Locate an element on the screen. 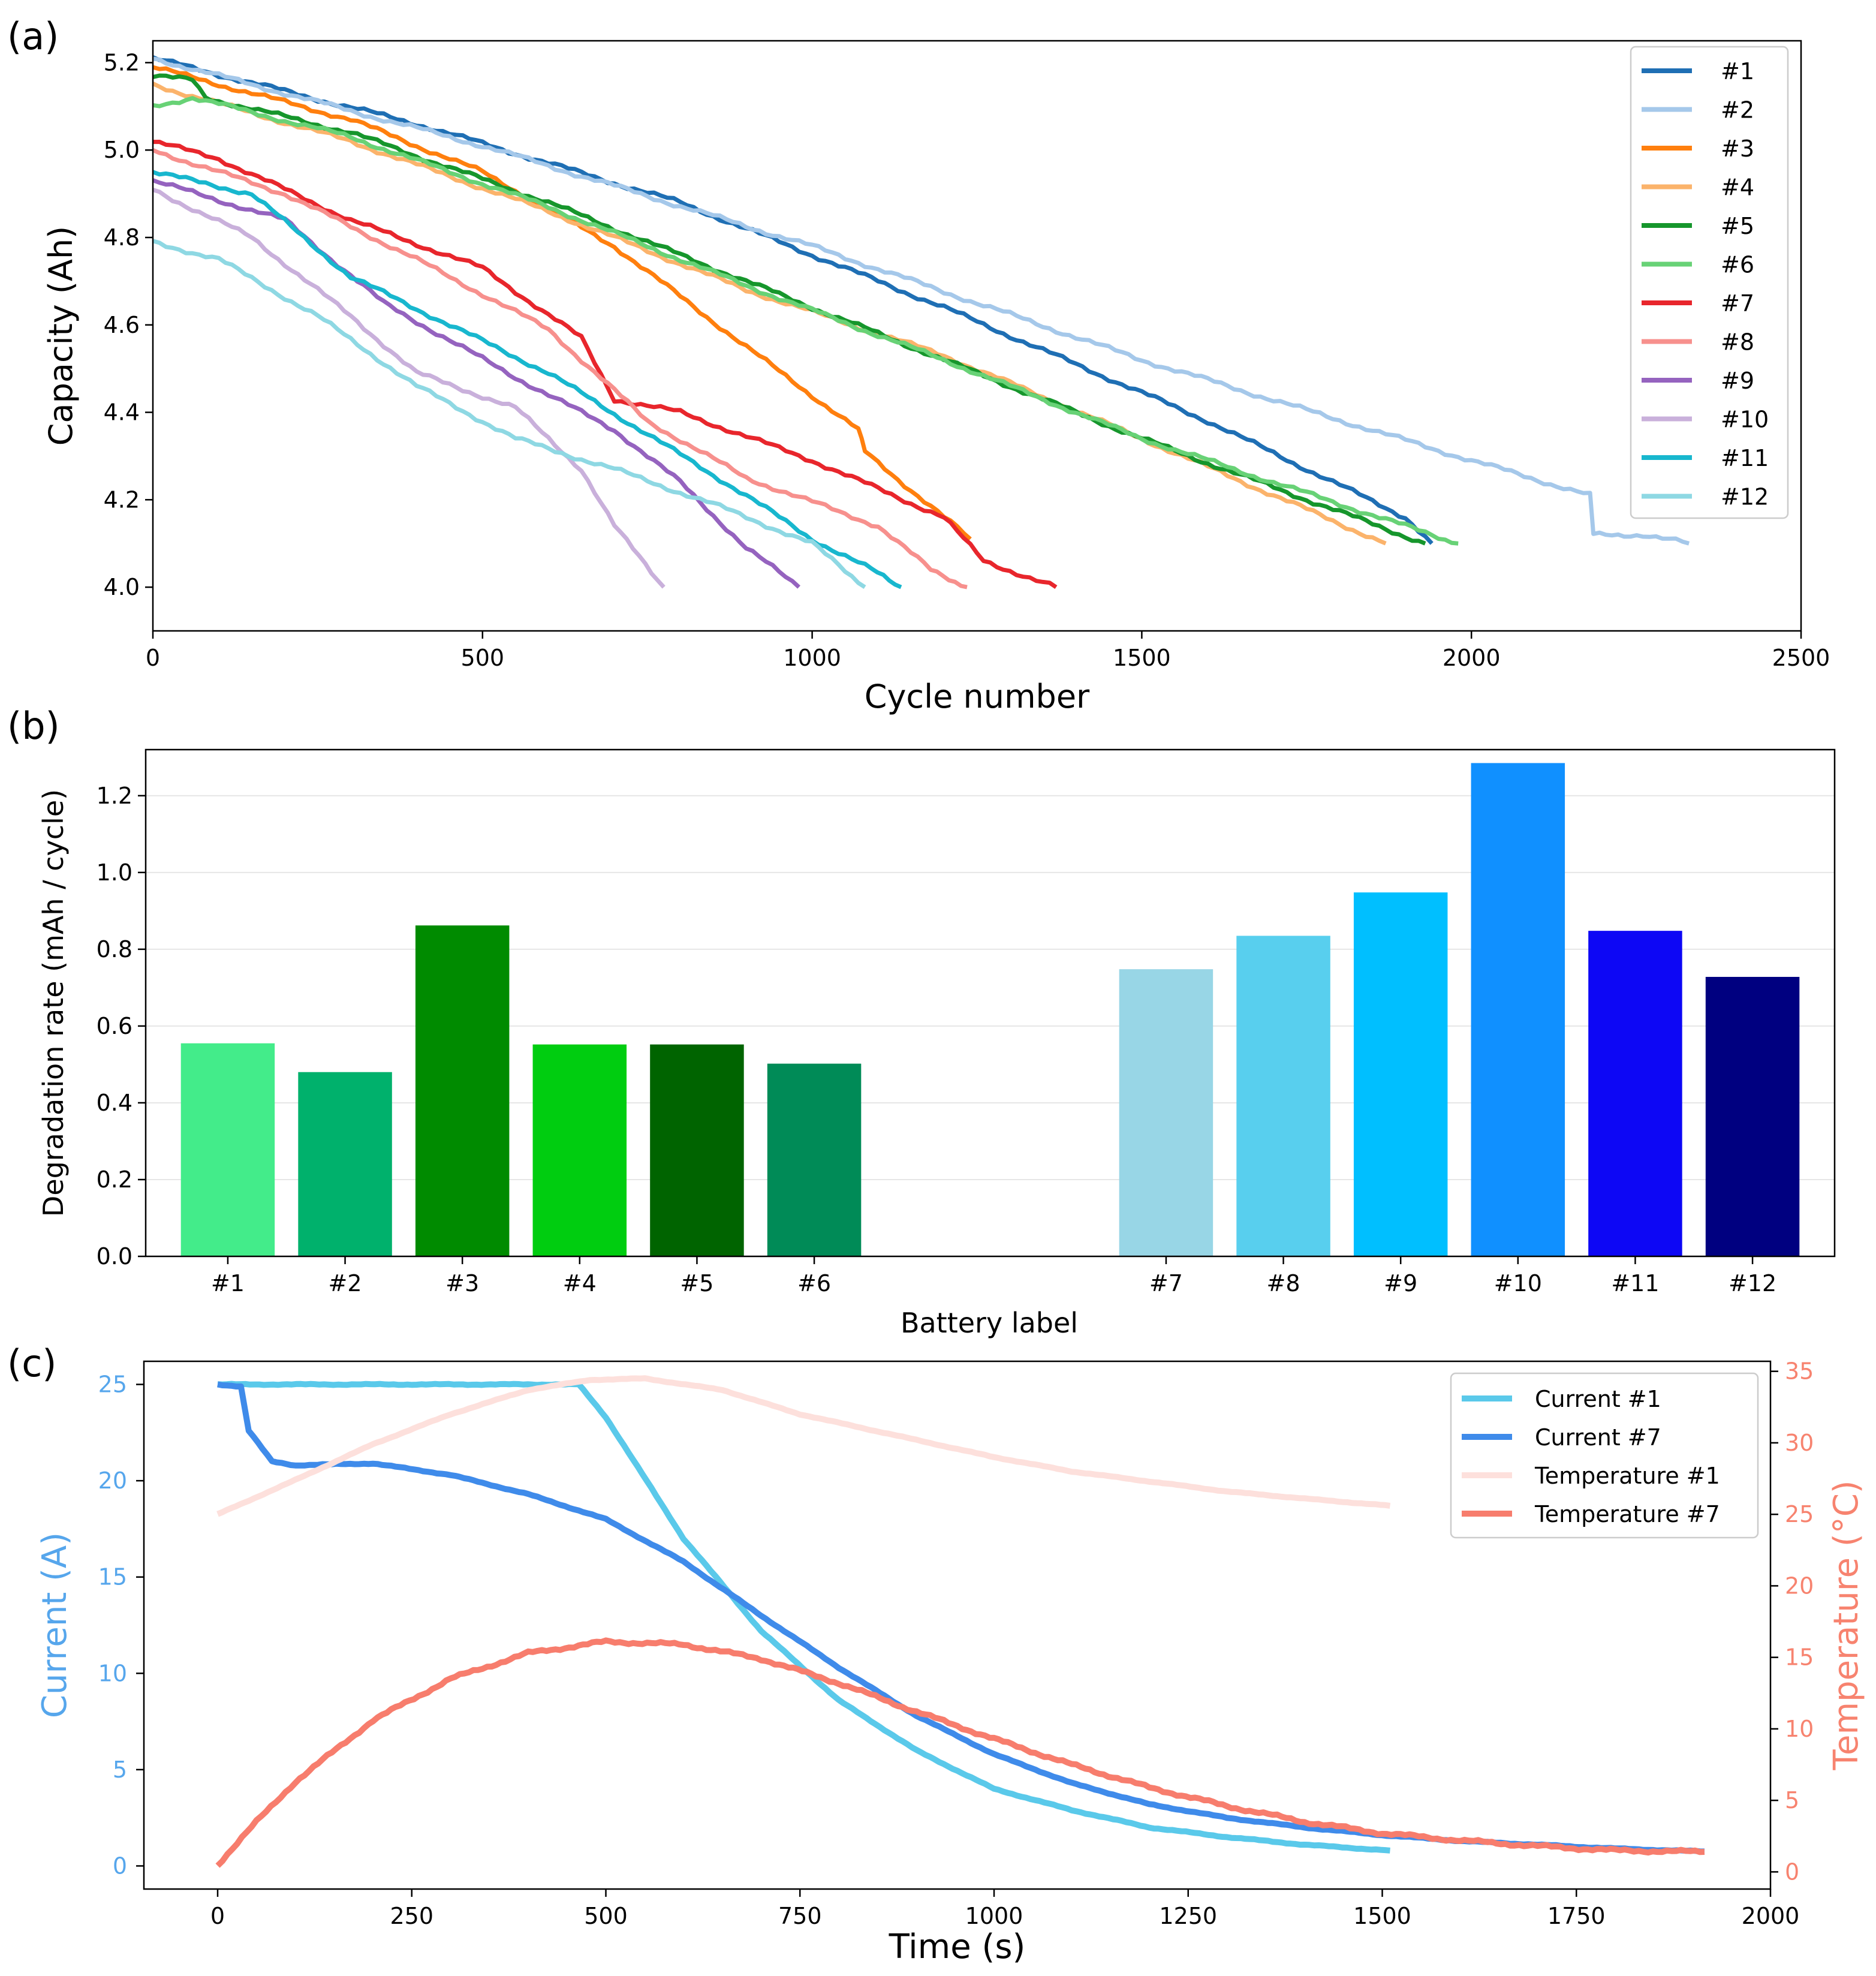 The image size is (1876, 1976). y-tick-label-right: 30 is located at coordinates (1799, 1443).